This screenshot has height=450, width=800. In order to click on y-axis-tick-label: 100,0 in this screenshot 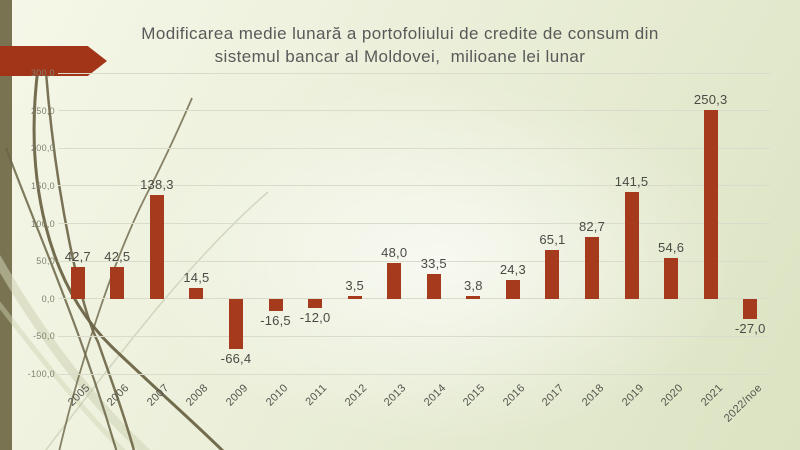, I will do `click(42, 223)`.